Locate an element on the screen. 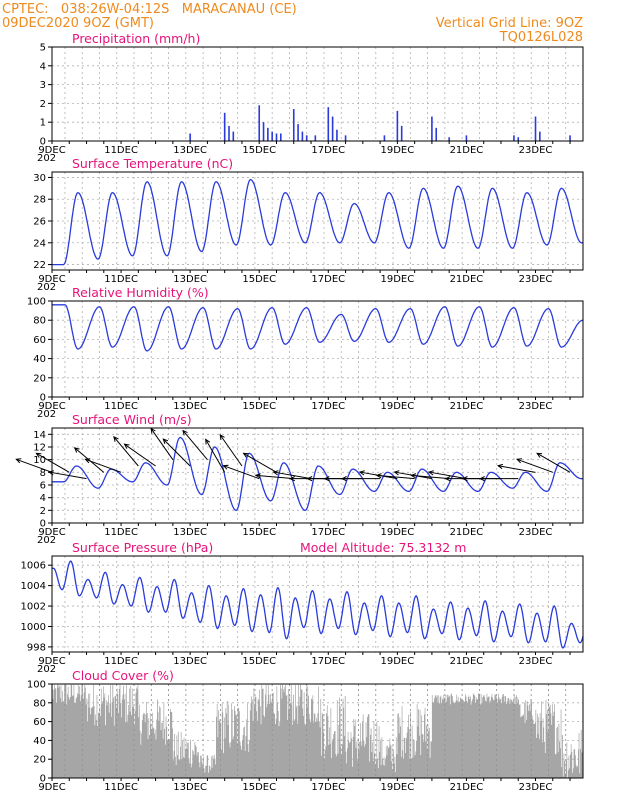 The width and height of the screenshot is (618, 800). header-grid-line: Vertical Grid Line: 9OZ is located at coordinates (509, 23).